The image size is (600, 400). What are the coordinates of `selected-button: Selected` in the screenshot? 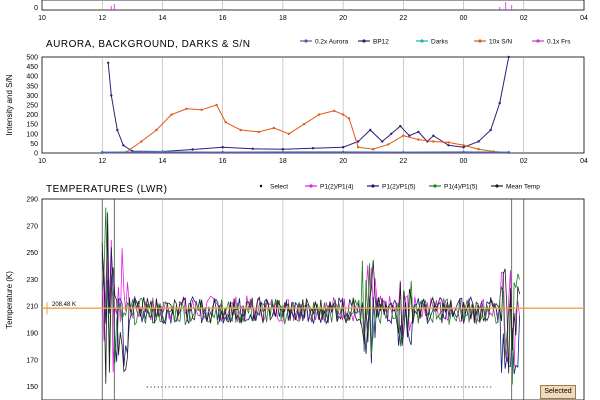 It's located at (558, 392).